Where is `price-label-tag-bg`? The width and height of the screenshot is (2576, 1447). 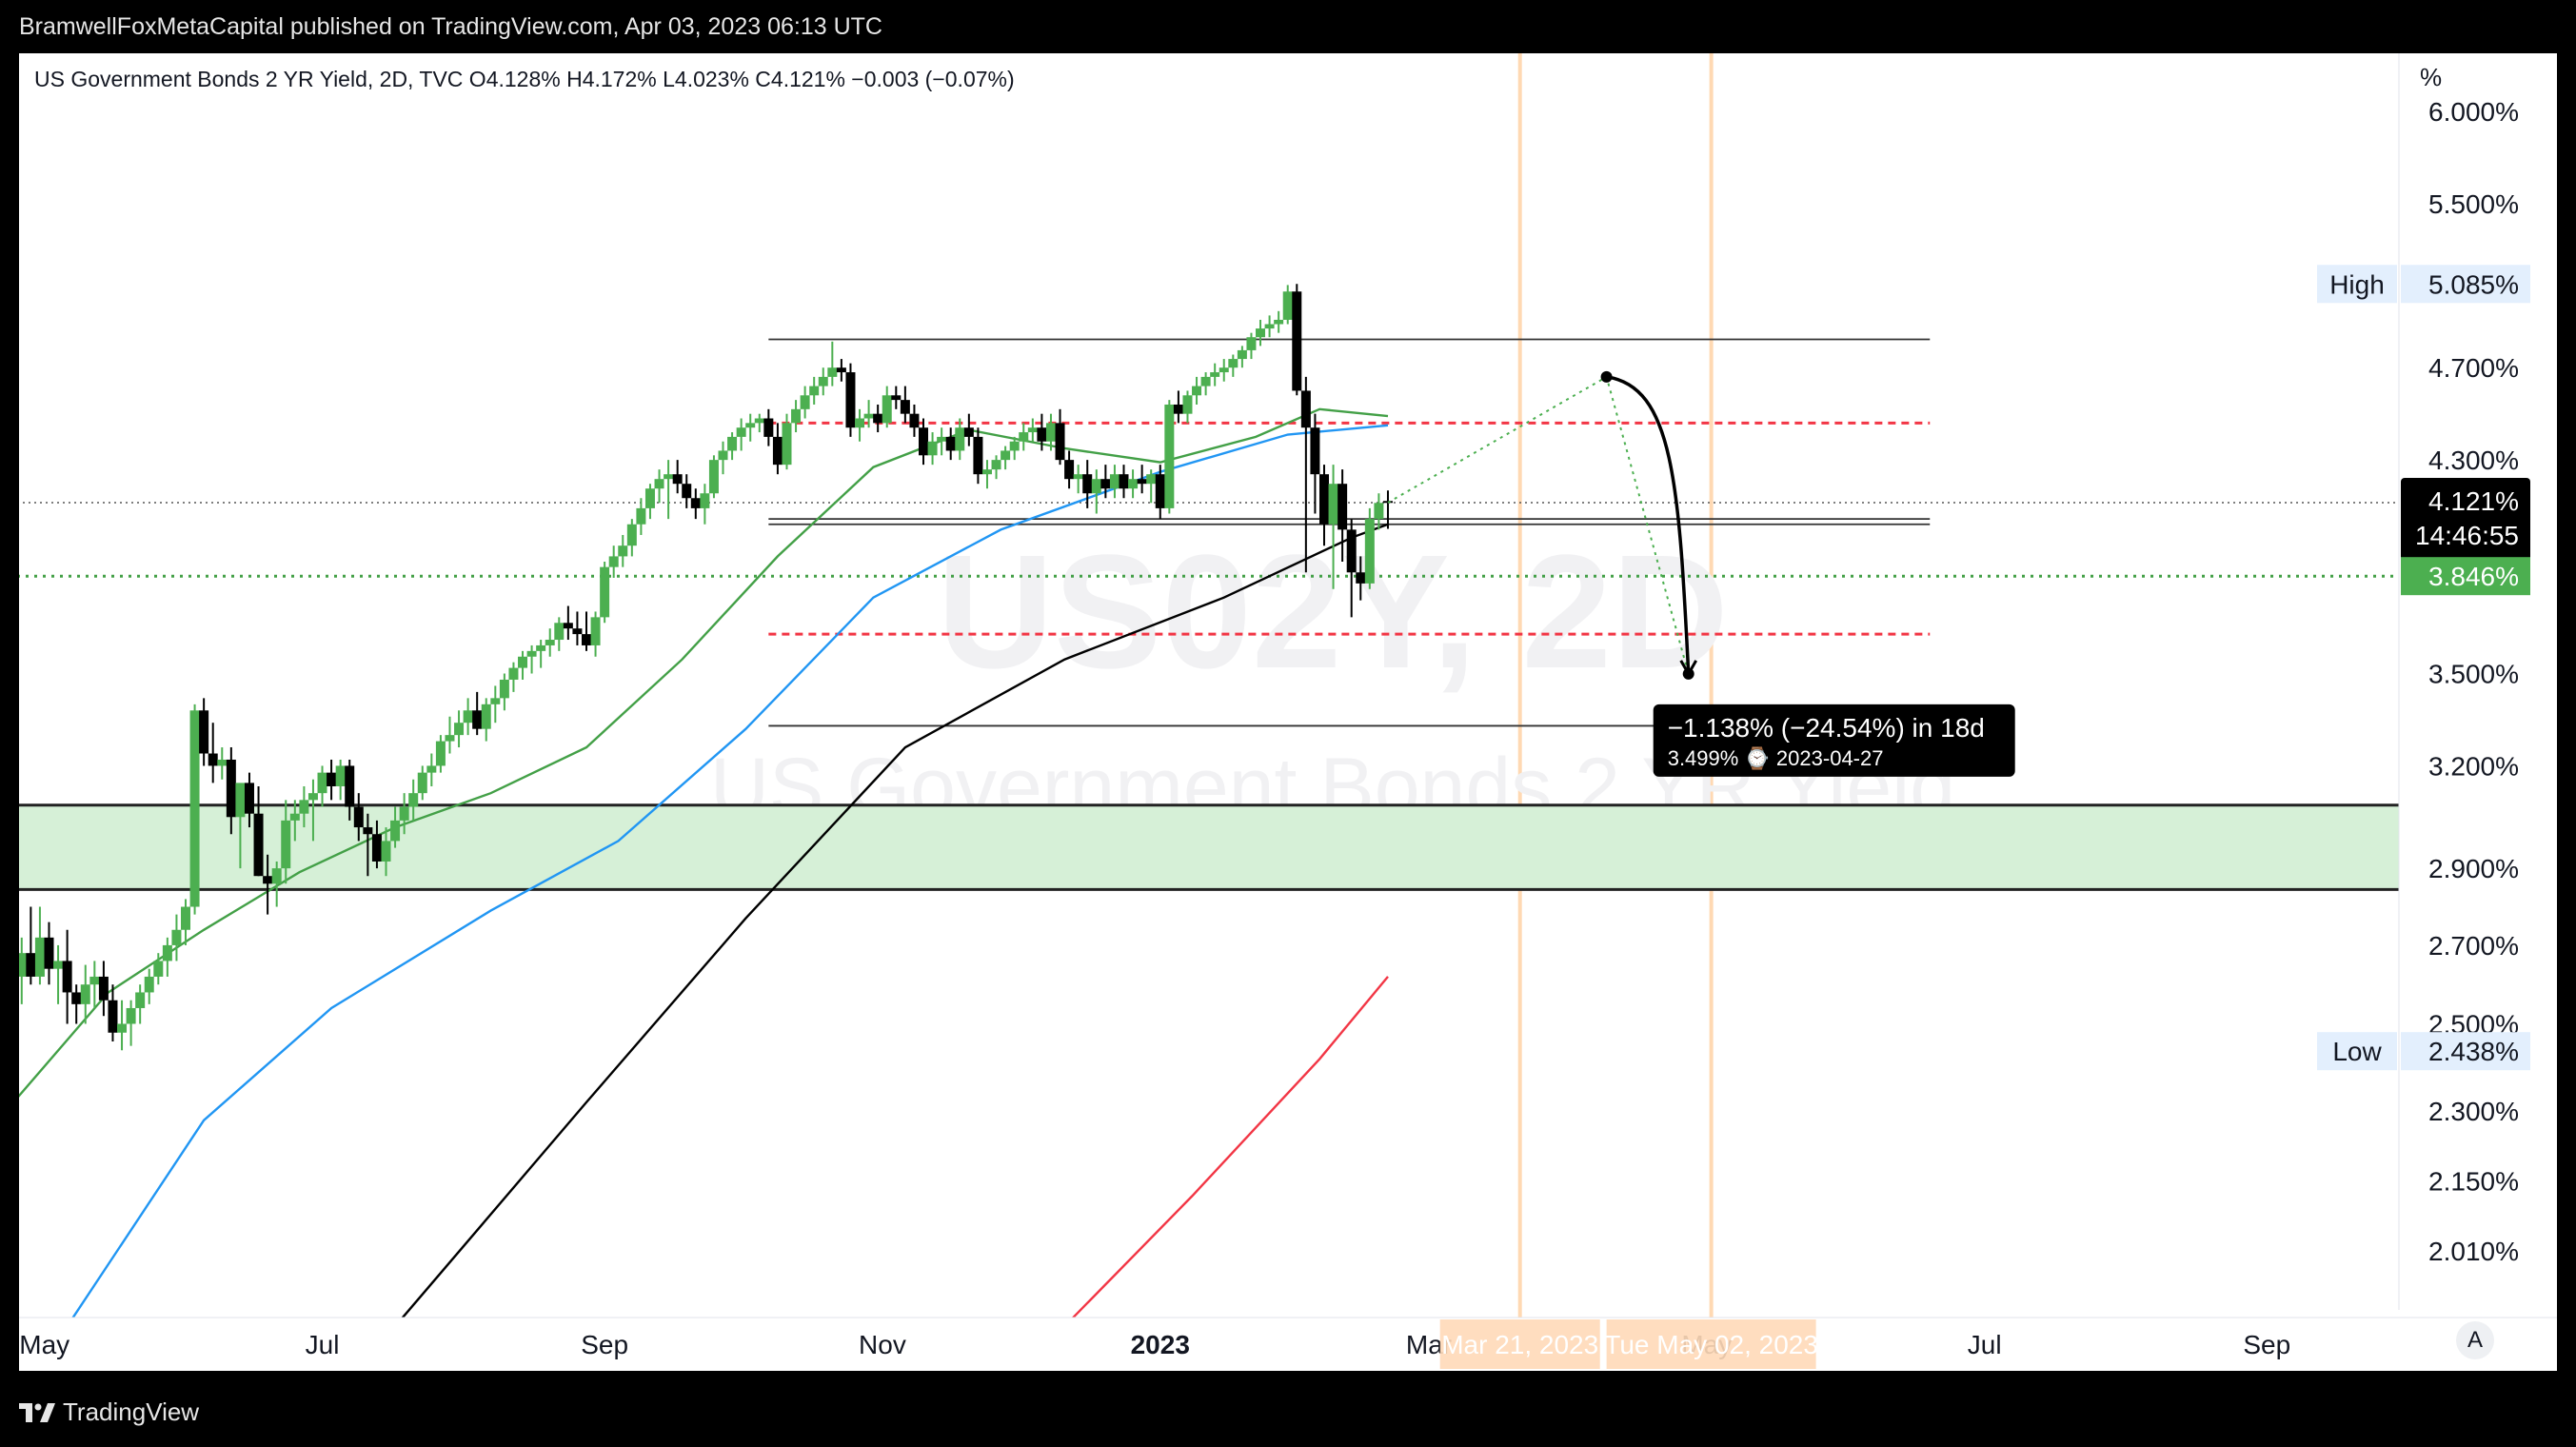
price-label-tag-bg is located at coordinates (2357, 284).